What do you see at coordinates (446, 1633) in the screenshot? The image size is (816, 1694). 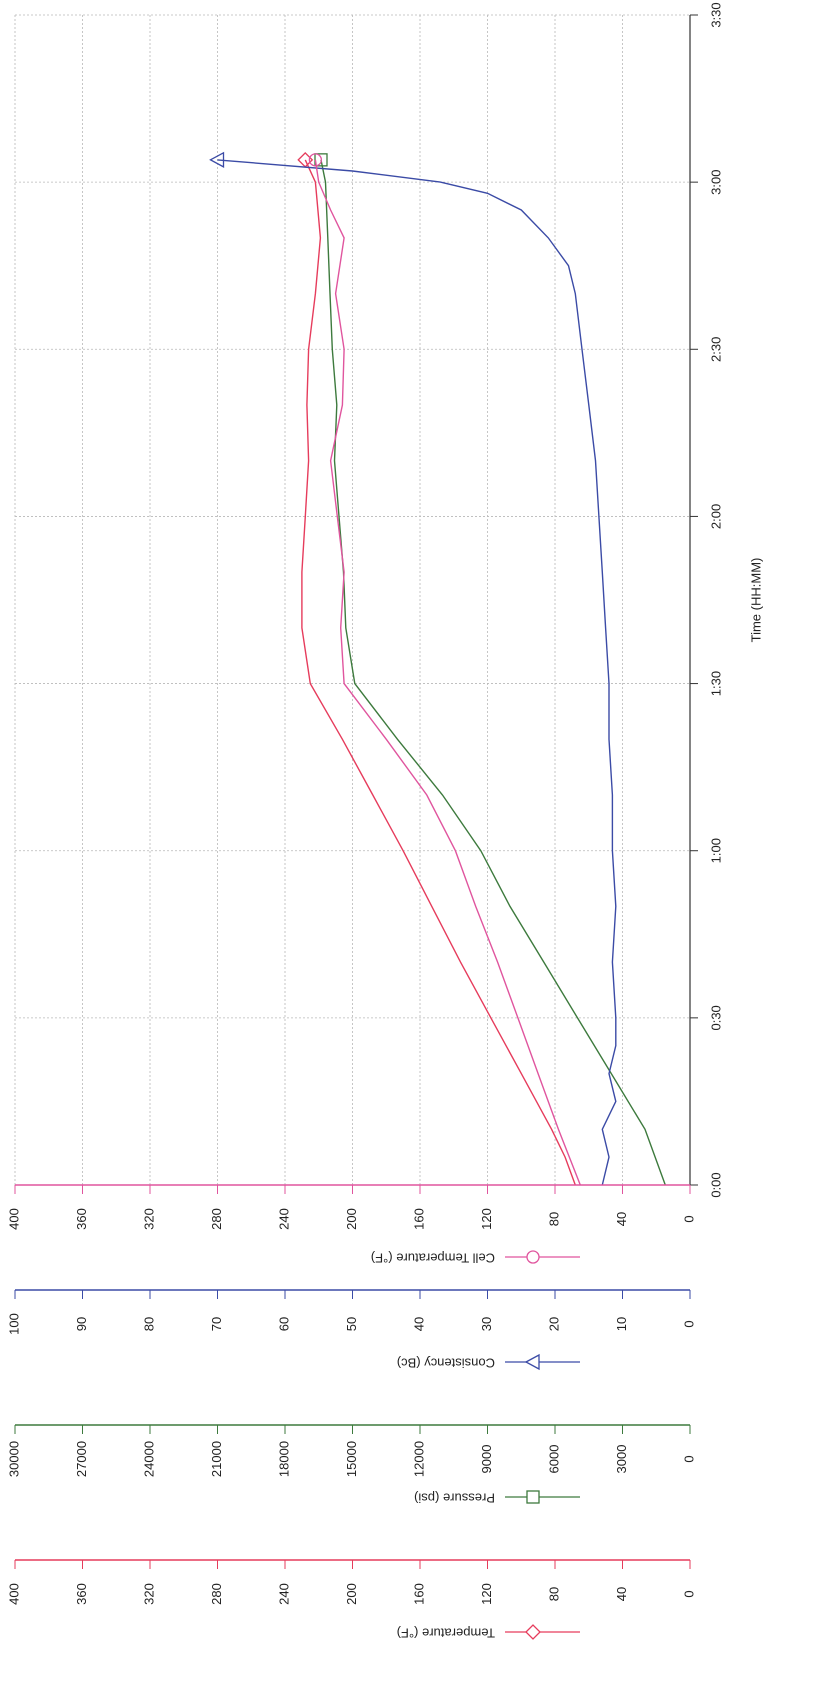 I see `legend-label: Temperature (°F)` at bounding box center [446, 1633].